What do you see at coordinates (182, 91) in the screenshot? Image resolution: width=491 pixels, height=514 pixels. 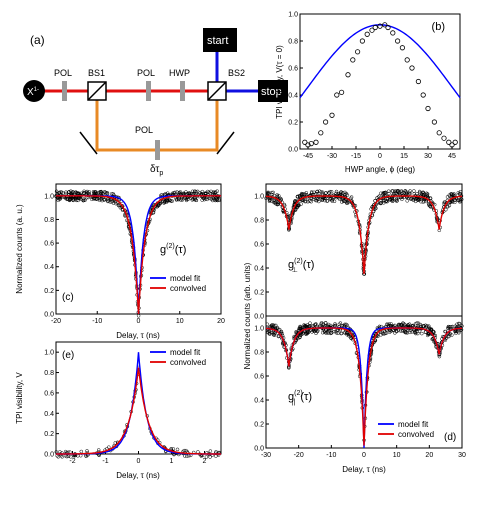 I see `half-wave-plate` at bounding box center [182, 91].